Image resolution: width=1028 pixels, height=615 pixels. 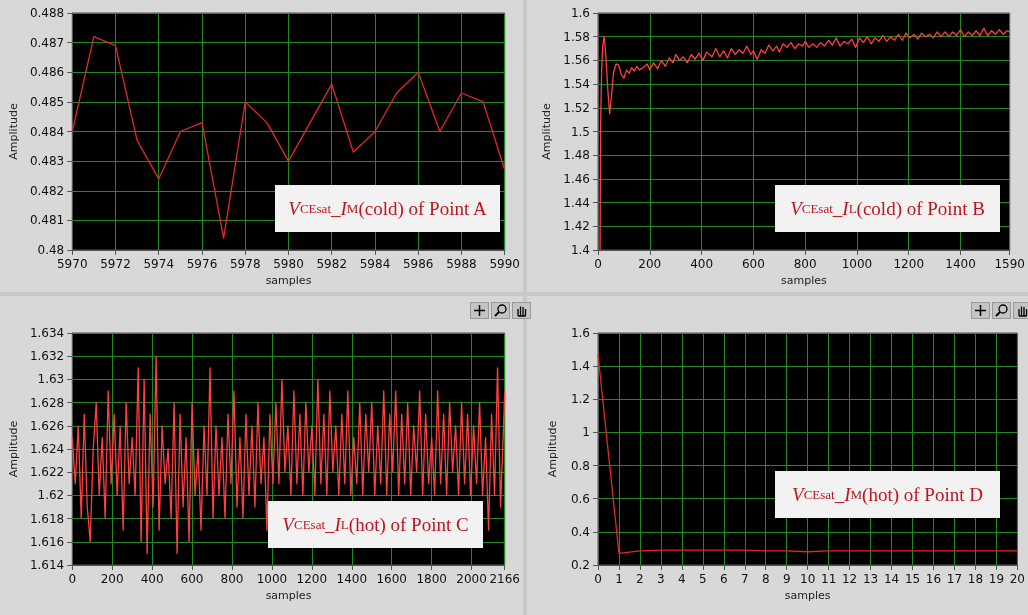 What do you see at coordinates (47, 541) in the screenshot?
I see `y-tick-label: 1.616` at bounding box center [47, 541].